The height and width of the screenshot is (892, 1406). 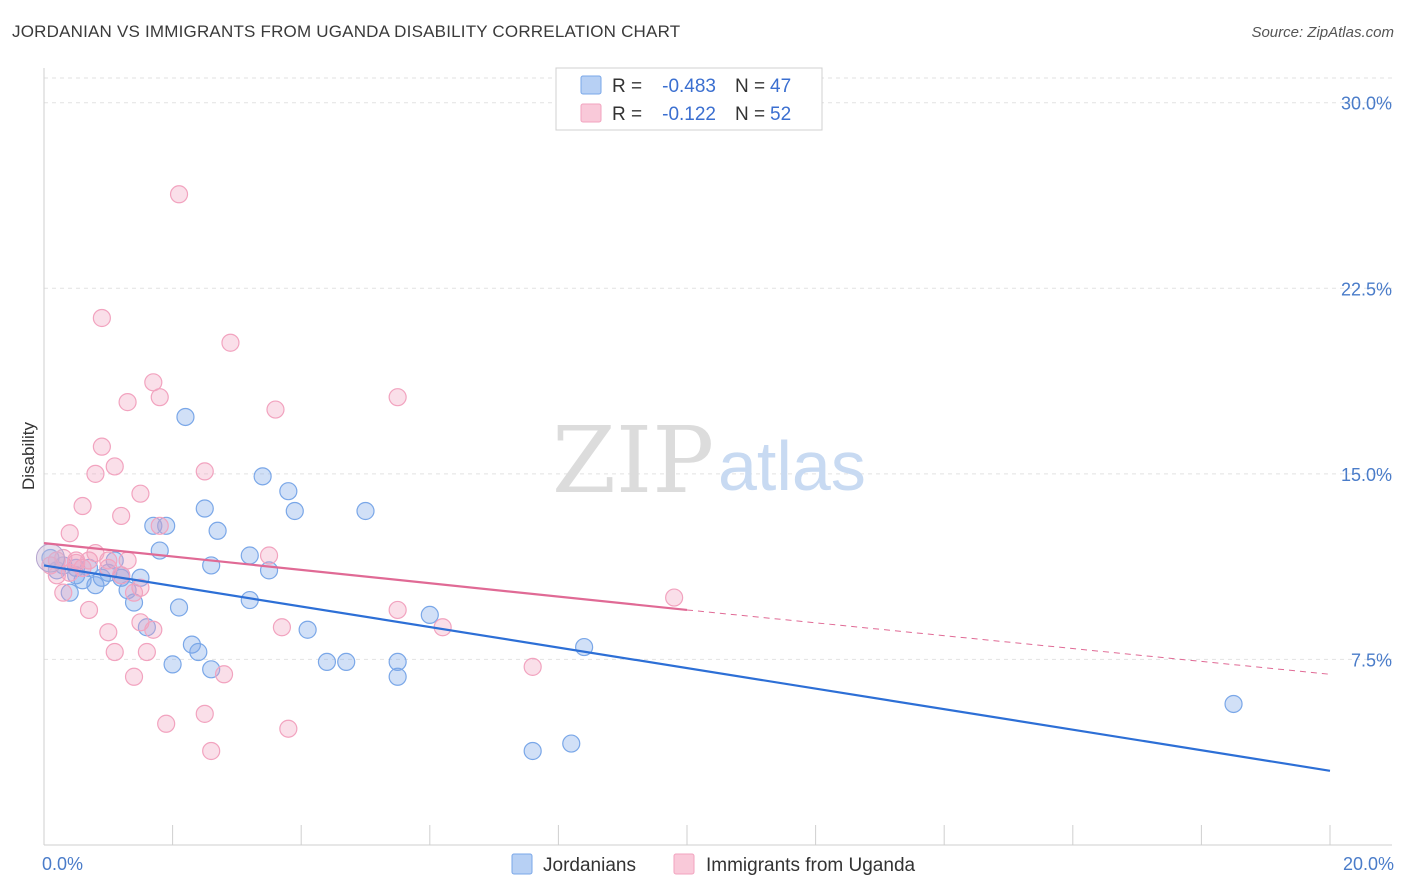 What do you see at coordinates (780, 86) in the screenshot?
I see `stats-n-value-1: 47` at bounding box center [780, 86].